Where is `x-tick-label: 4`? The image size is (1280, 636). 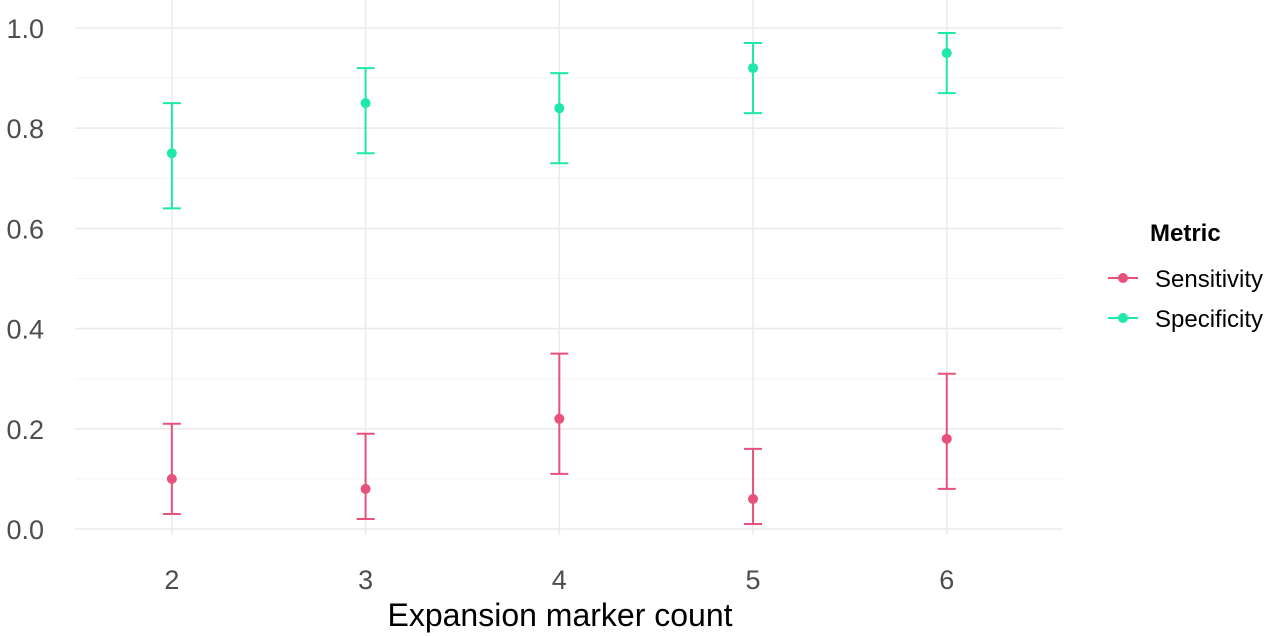
x-tick-label: 4 is located at coordinates (559, 580).